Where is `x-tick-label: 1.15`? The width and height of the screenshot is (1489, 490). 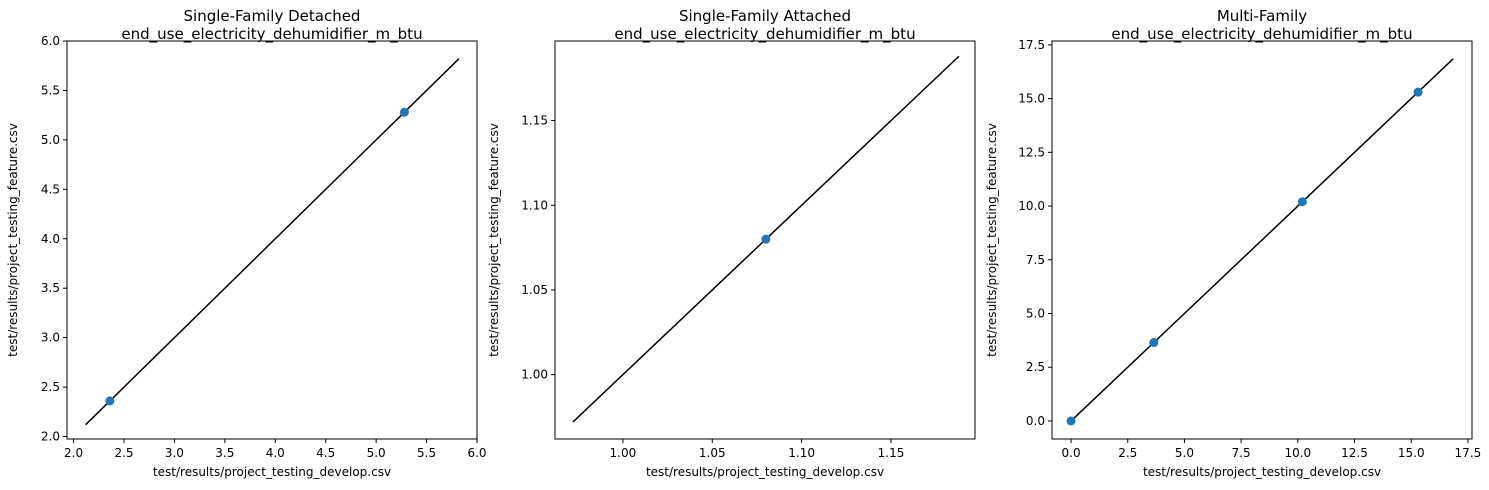
x-tick-label: 1.15 is located at coordinates (891, 453).